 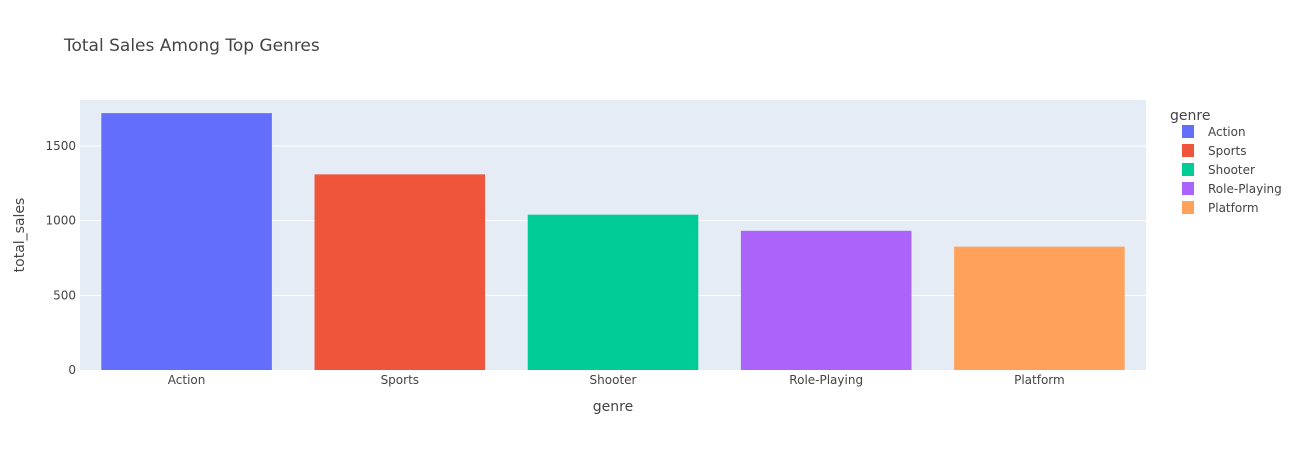 I want to click on legend-item-label: Action, so click(x=1227, y=132).